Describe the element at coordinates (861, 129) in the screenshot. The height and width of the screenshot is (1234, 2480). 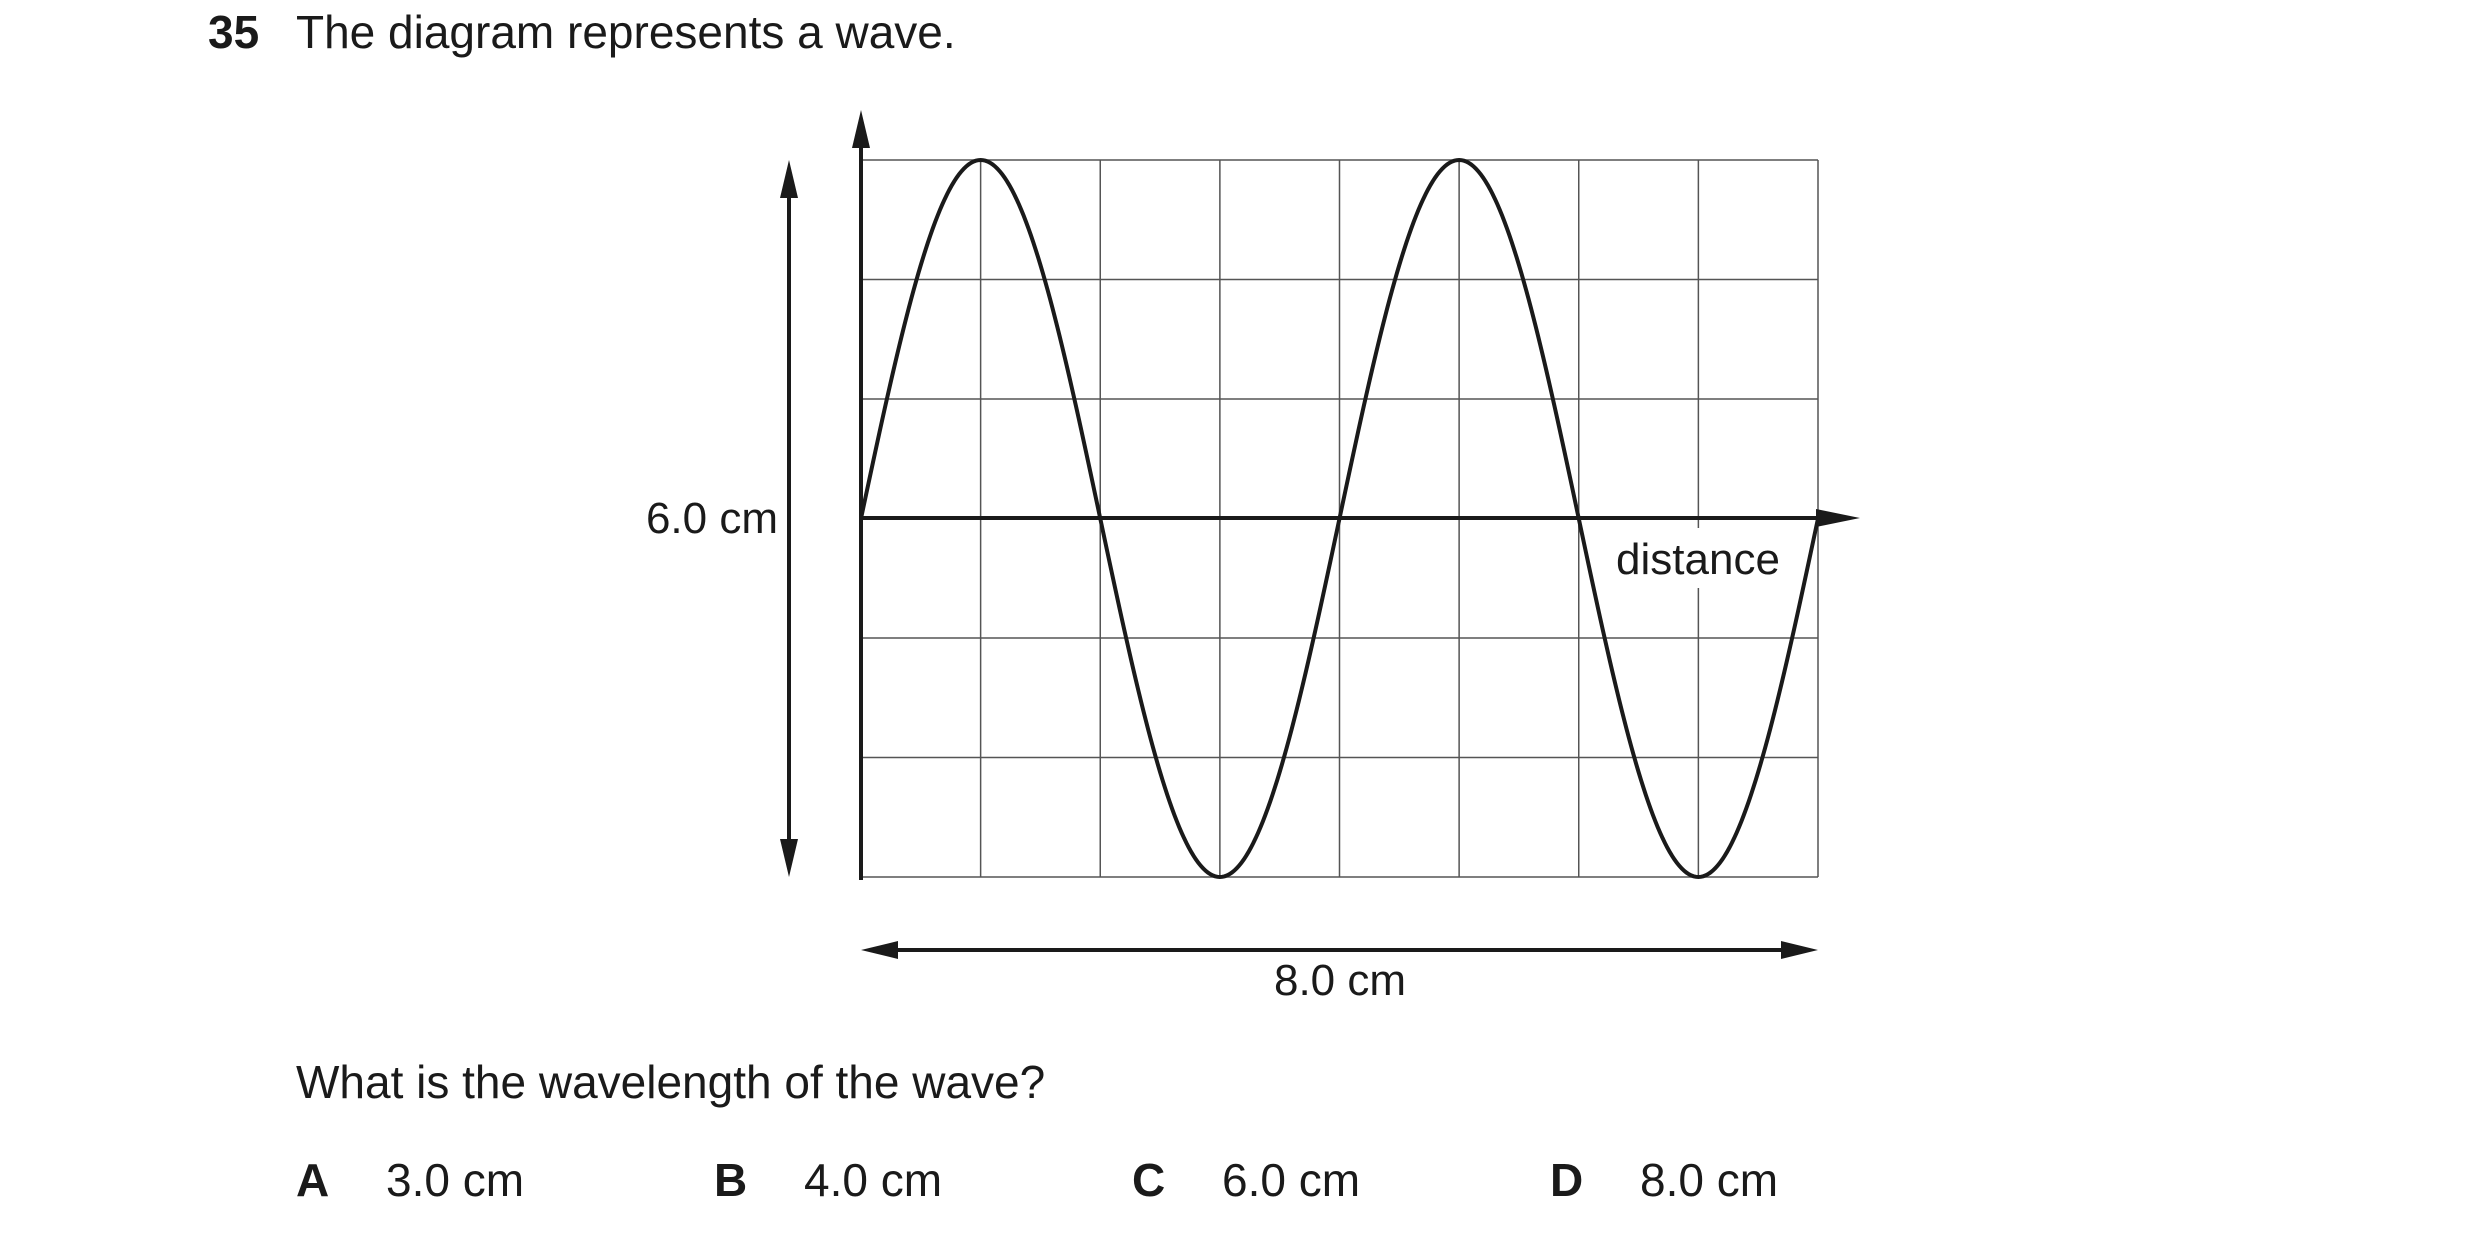
I see `y-axis-arrowhead` at that location.